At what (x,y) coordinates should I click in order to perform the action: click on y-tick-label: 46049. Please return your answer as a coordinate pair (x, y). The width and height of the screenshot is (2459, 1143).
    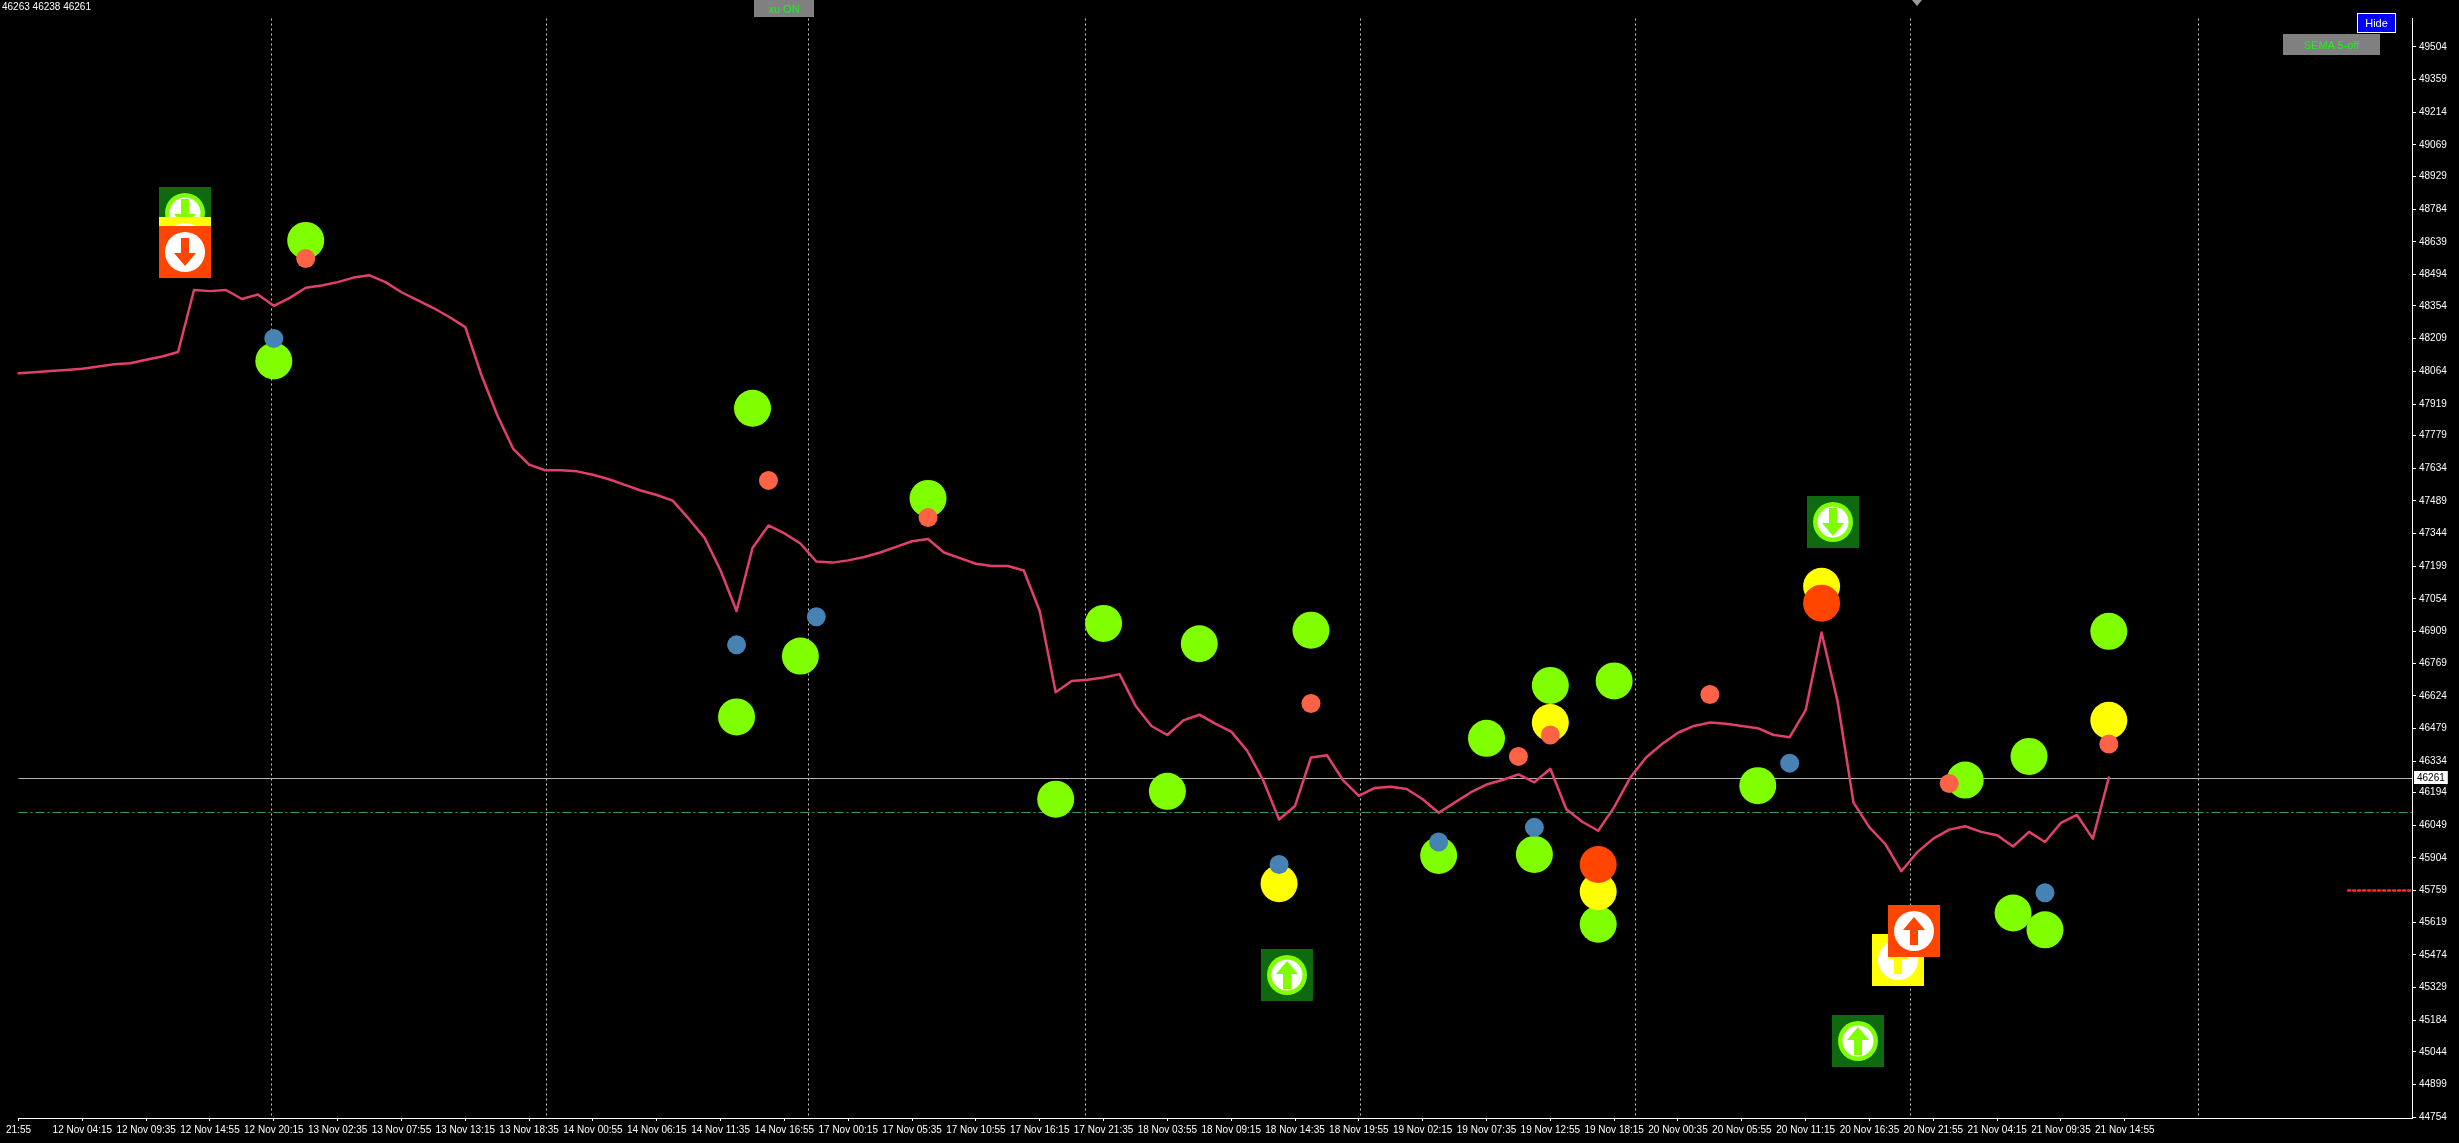
    Looking at the image, I should click on (2433, 825).